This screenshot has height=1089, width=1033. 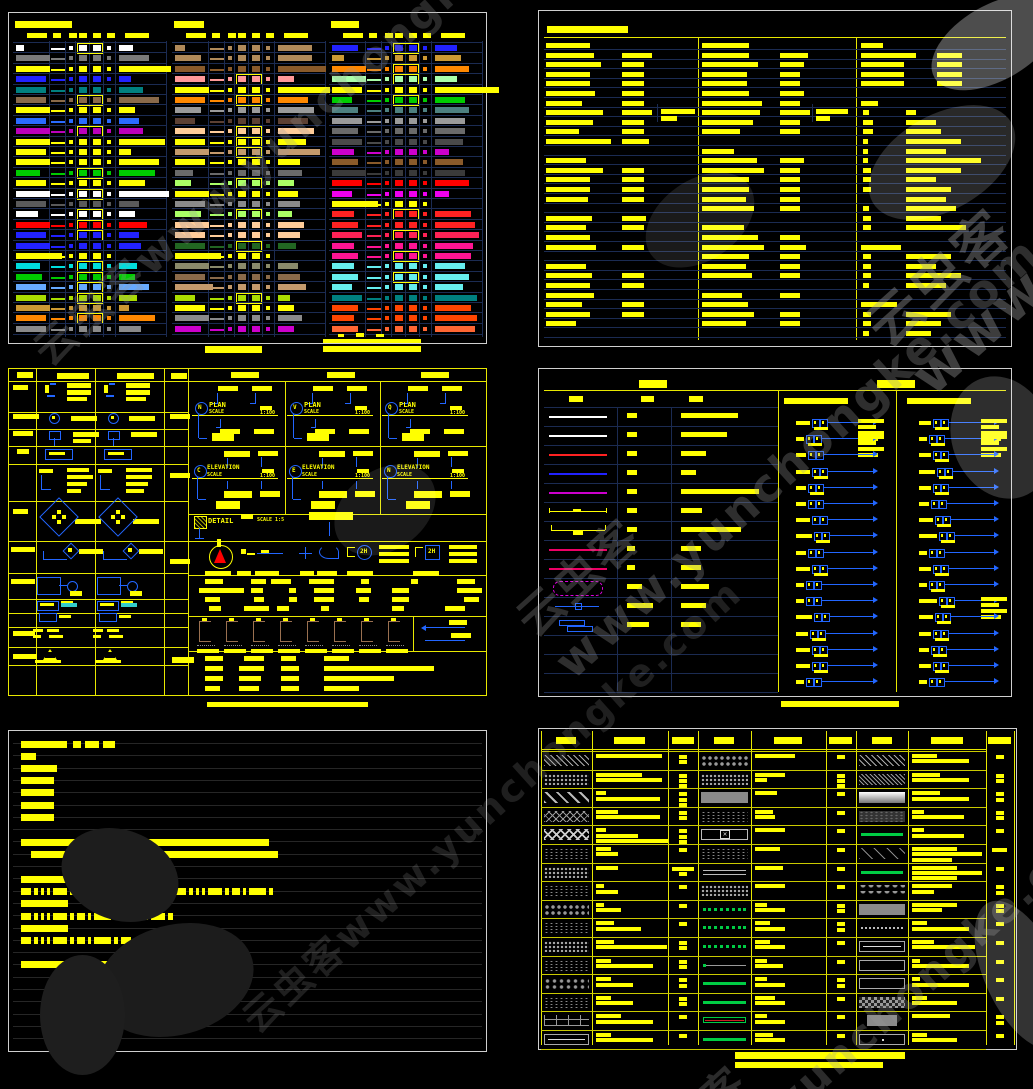 What do you see at coordinates (294, 470) in the screenshot?
I see `elev-tag-letter: E` at bounding box center [294, 470].